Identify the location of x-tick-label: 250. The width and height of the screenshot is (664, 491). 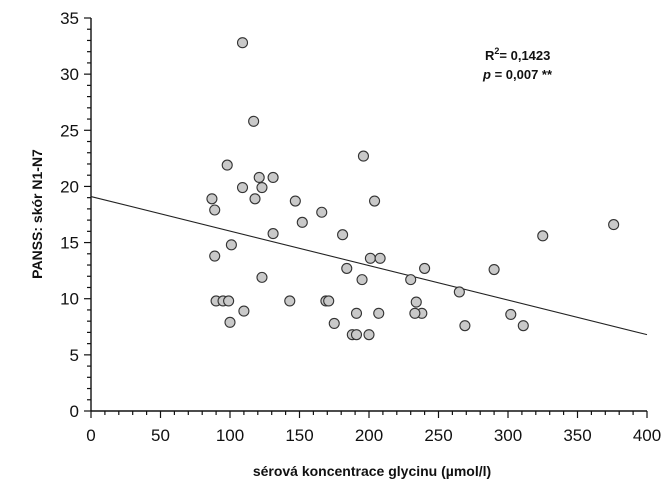
(438, 435).